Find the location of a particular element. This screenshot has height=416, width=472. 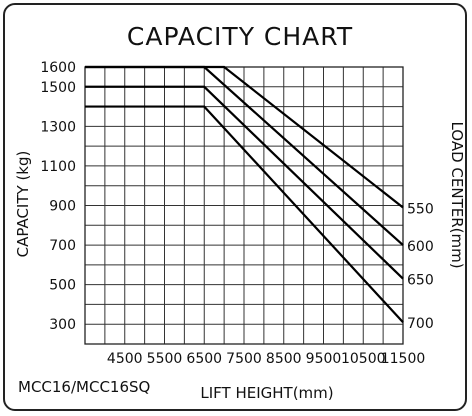

right-axis-label: LOAD CENTER(mm) is located at coordinates (457, 194).